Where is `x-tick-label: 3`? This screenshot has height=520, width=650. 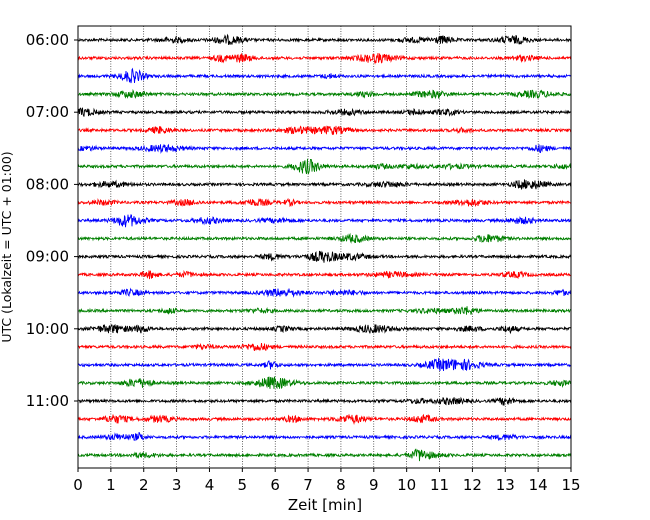
x-tick-label: 3 is located at coordinates (177, 485).